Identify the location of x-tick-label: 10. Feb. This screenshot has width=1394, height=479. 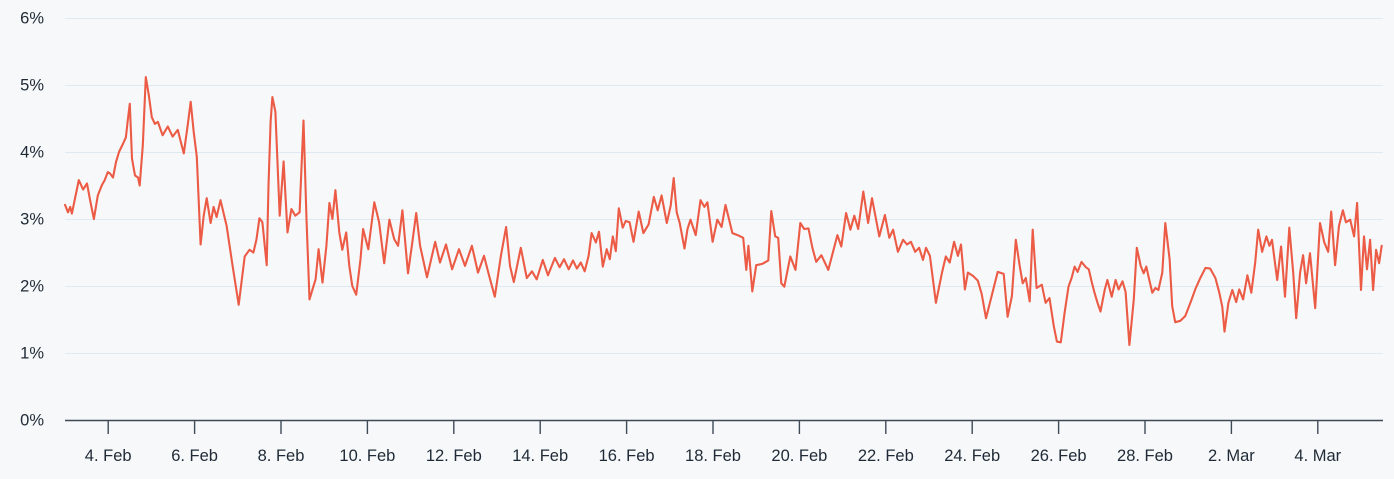
(367, 456).